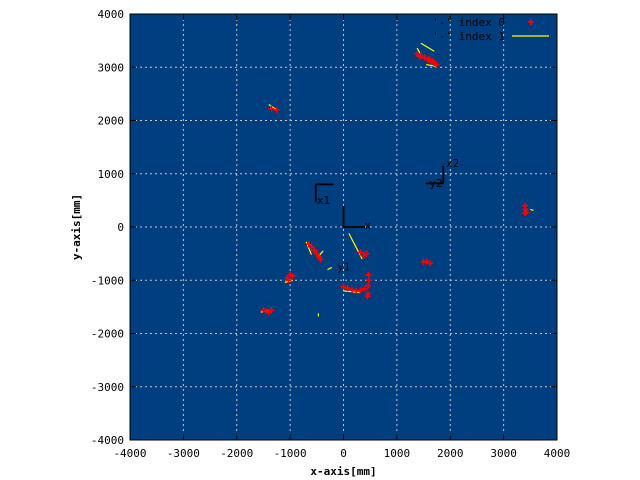  Describe the element at coordinates (435, 183) in the screenshot. I see `frame-label: y2` at that location.